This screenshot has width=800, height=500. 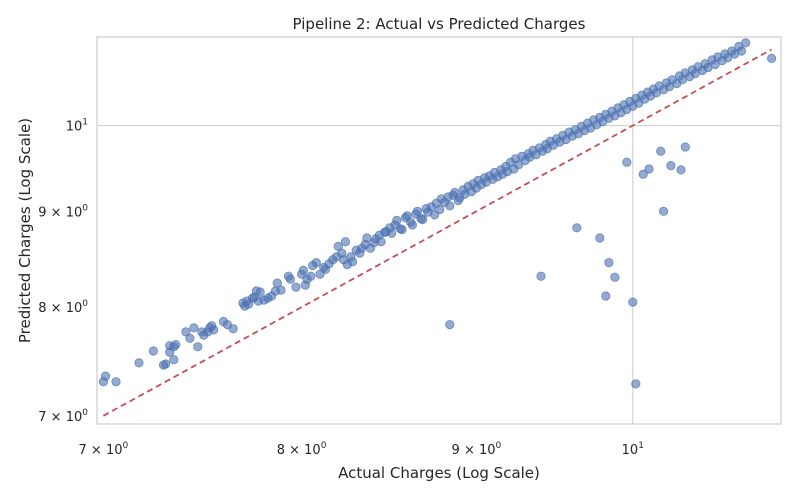 What do you see at coordinates (63, 211) in the screenshot?
I see `y-tick-label: 9 × 100` at bounding box center [63, 211].